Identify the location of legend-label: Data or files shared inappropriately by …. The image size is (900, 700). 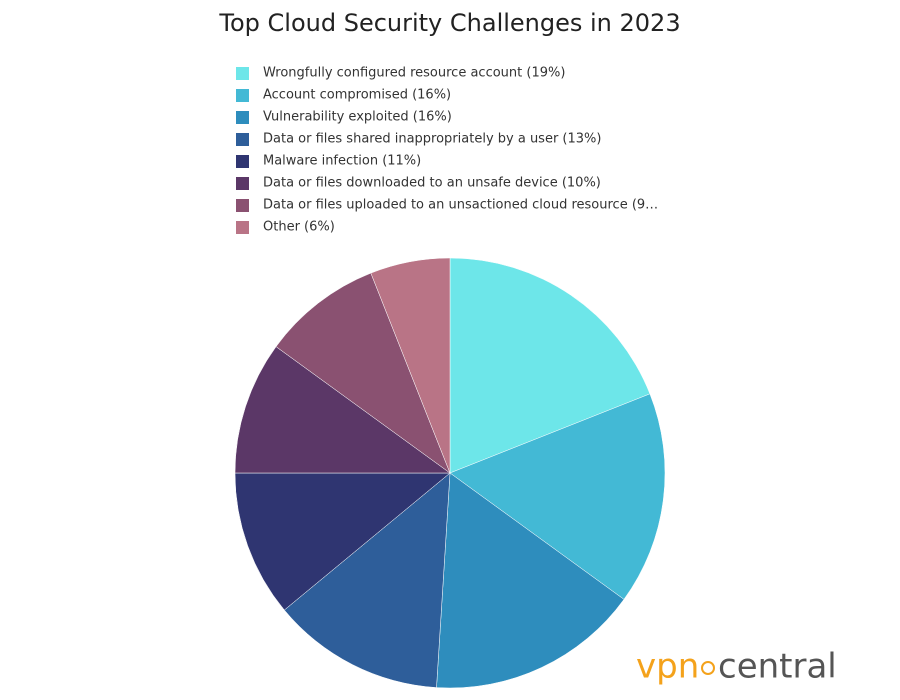
(432, 139).